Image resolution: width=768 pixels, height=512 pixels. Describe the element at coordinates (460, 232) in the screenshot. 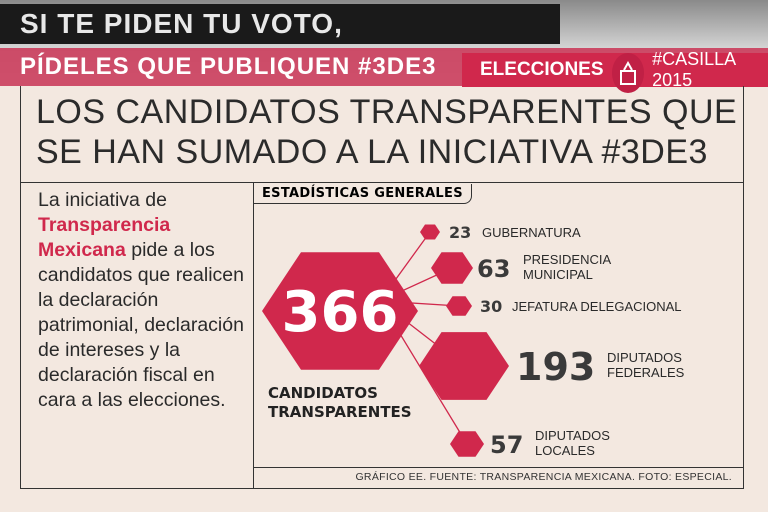

I see `category-value: 23` at that location.